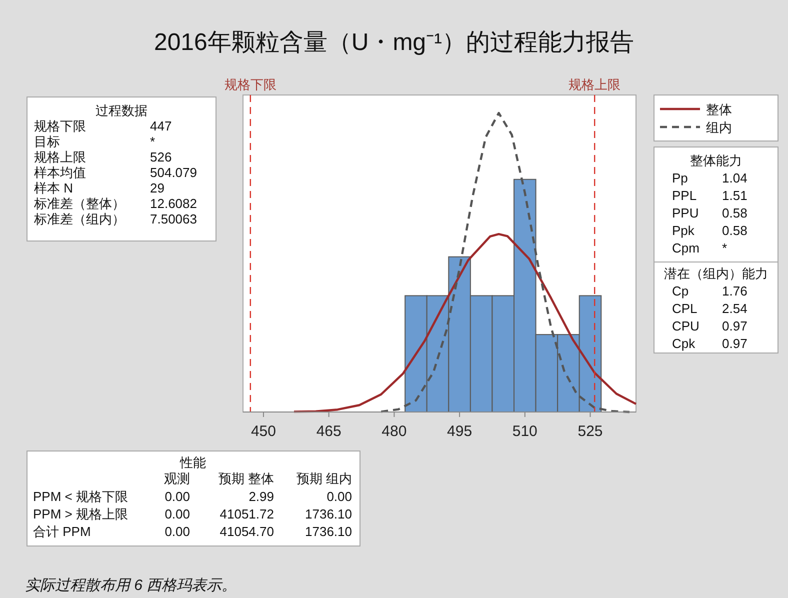 This screenshot has height=598, width=788. What do you see at coordinates (80, 496) in the screenshot?
I see `text: PPM < 规格下限` at bounding box center [80, 496].